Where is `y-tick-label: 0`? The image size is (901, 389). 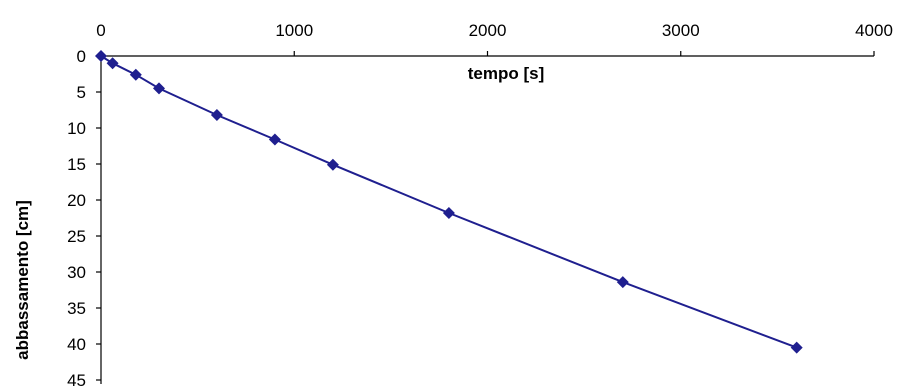
y-tick-label: 0 is located at coordinates (81, 56).